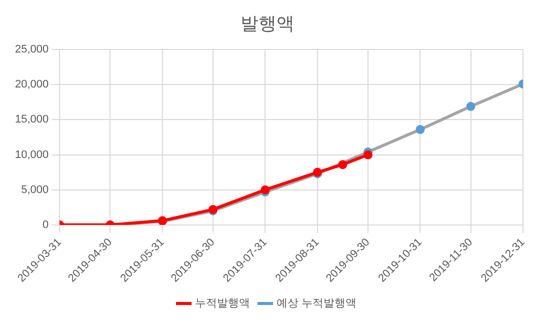 The image size is (545, 327). What do you see at coordinates (45, 224) in the screenshot?
I see `y-tick-label: 0` at bounding box center [45, 224].